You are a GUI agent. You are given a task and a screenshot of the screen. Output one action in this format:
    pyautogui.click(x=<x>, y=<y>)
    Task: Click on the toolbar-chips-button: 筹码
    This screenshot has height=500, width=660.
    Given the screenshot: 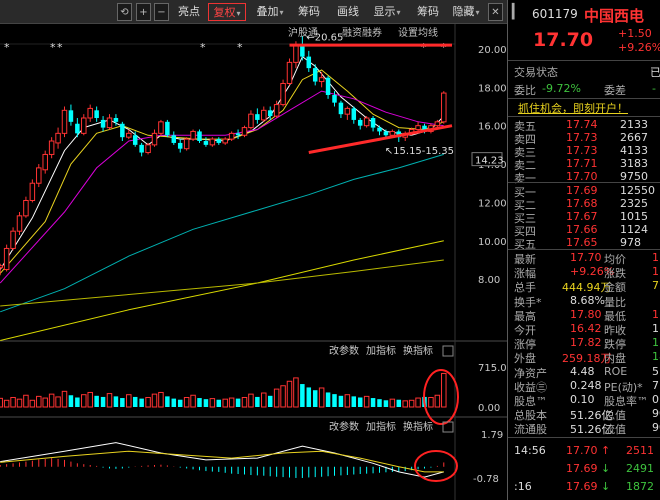 What is the action you would take?
    pyautogui.click(x=309, y=11)
    